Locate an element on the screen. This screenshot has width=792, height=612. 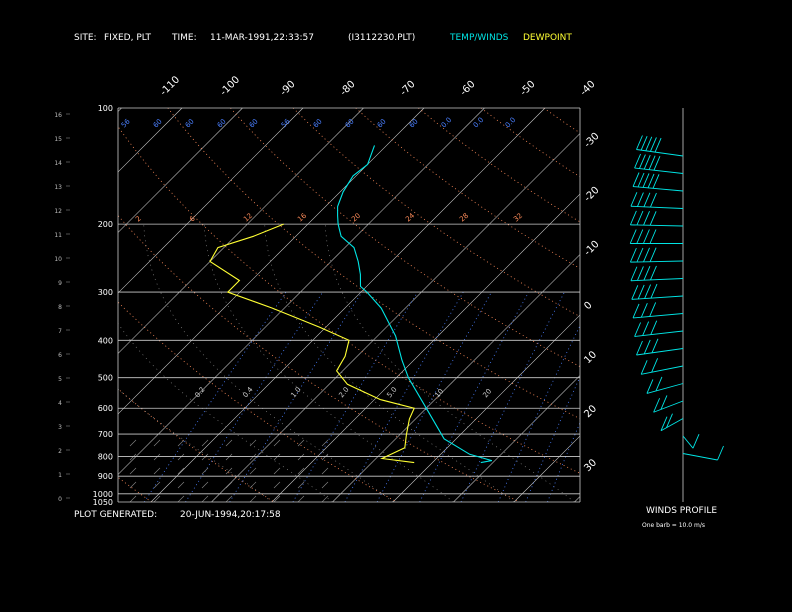
pressure-tick-label: 200 is located at coordinates (105, 224).